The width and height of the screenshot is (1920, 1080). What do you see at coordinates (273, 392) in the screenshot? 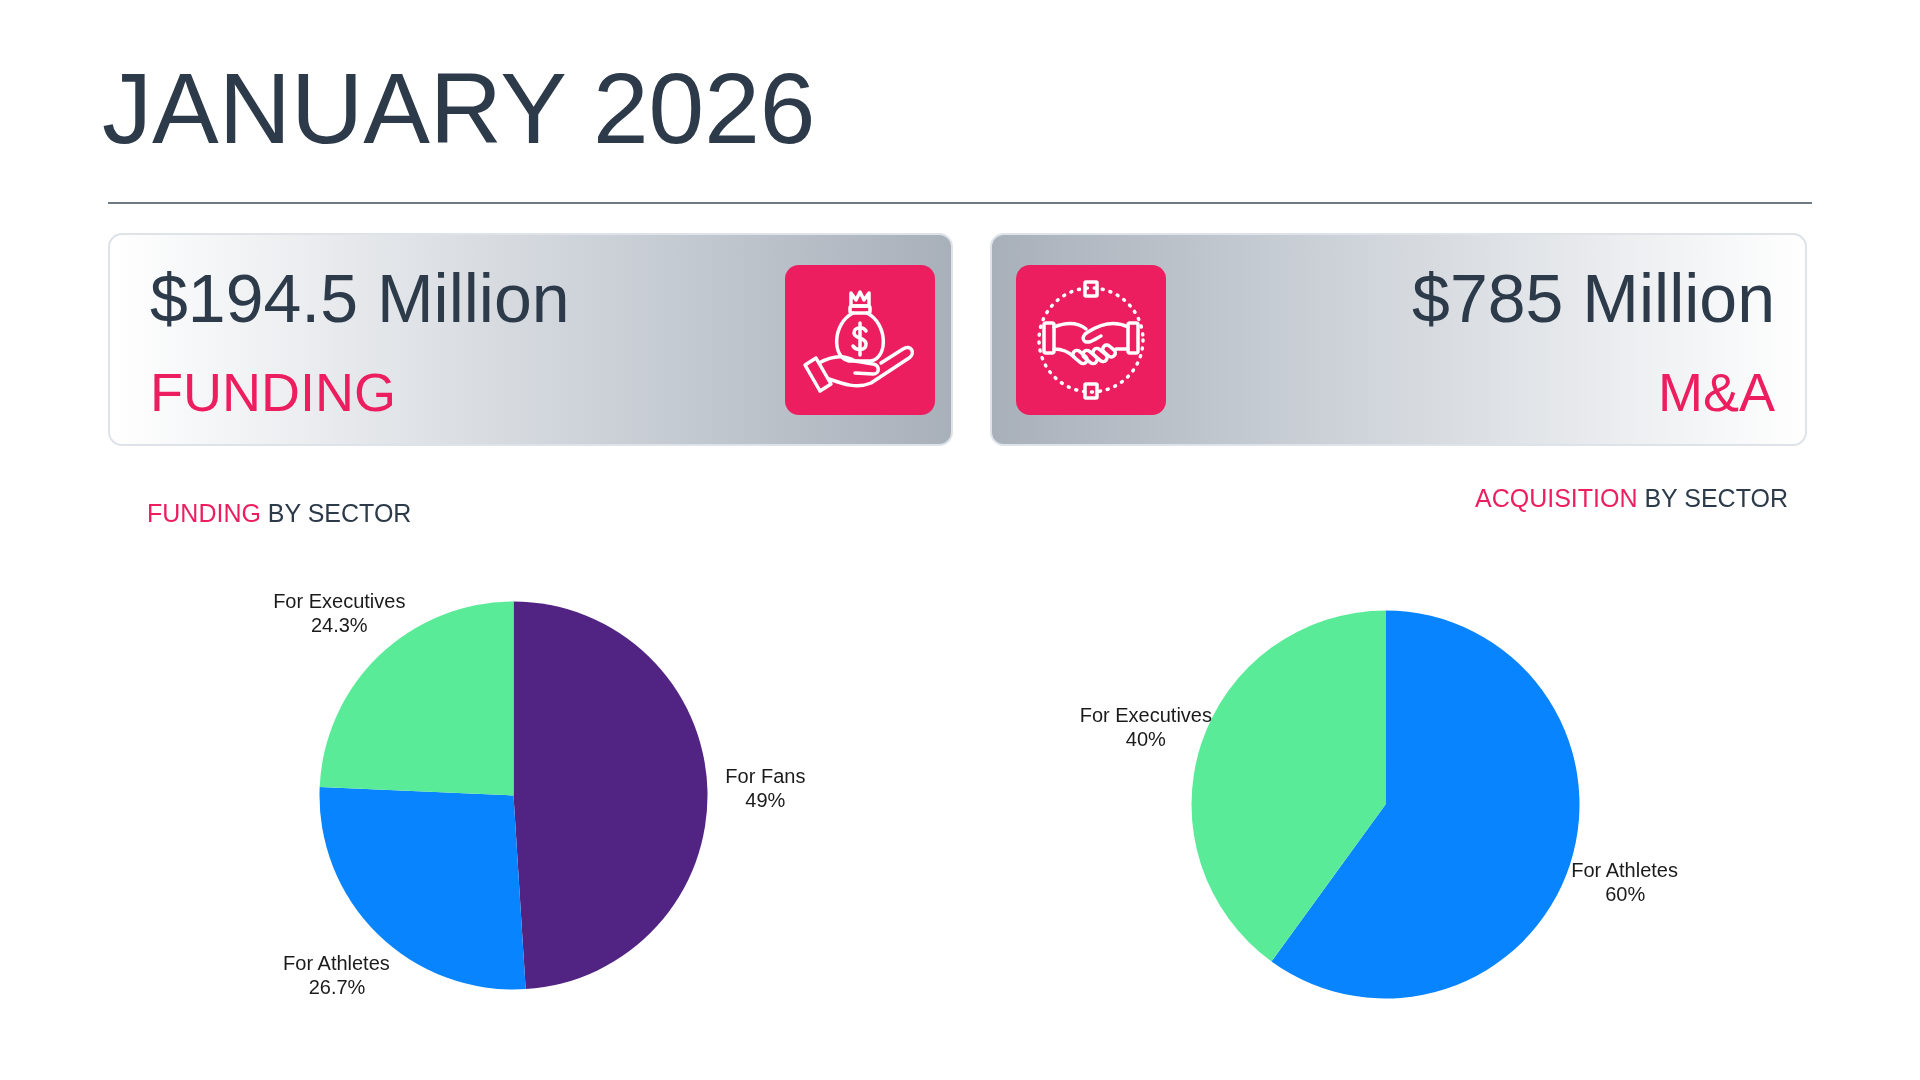
I see `text: FUNDING` at bounding box center [273, 392].